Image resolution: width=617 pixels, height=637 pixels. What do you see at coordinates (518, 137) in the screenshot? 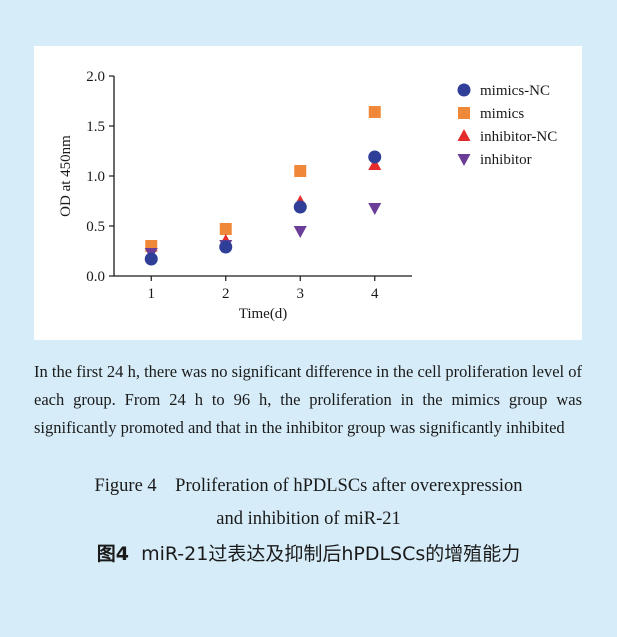
I see `legend-label-inhibitor-nc: inhibitor-NC` at bounding box center [518, 137].